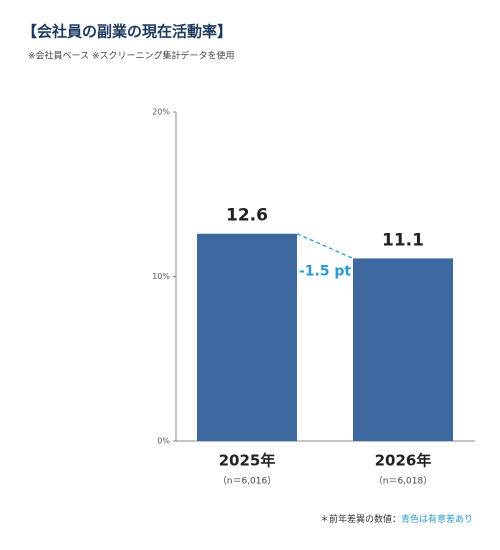 The image size is (500, 550). What do you see at coordinates (127, 32) in the screenshot?
I see `chart-title: 【会社員の副業の現在活動率】` at bounding box center [127, 32].